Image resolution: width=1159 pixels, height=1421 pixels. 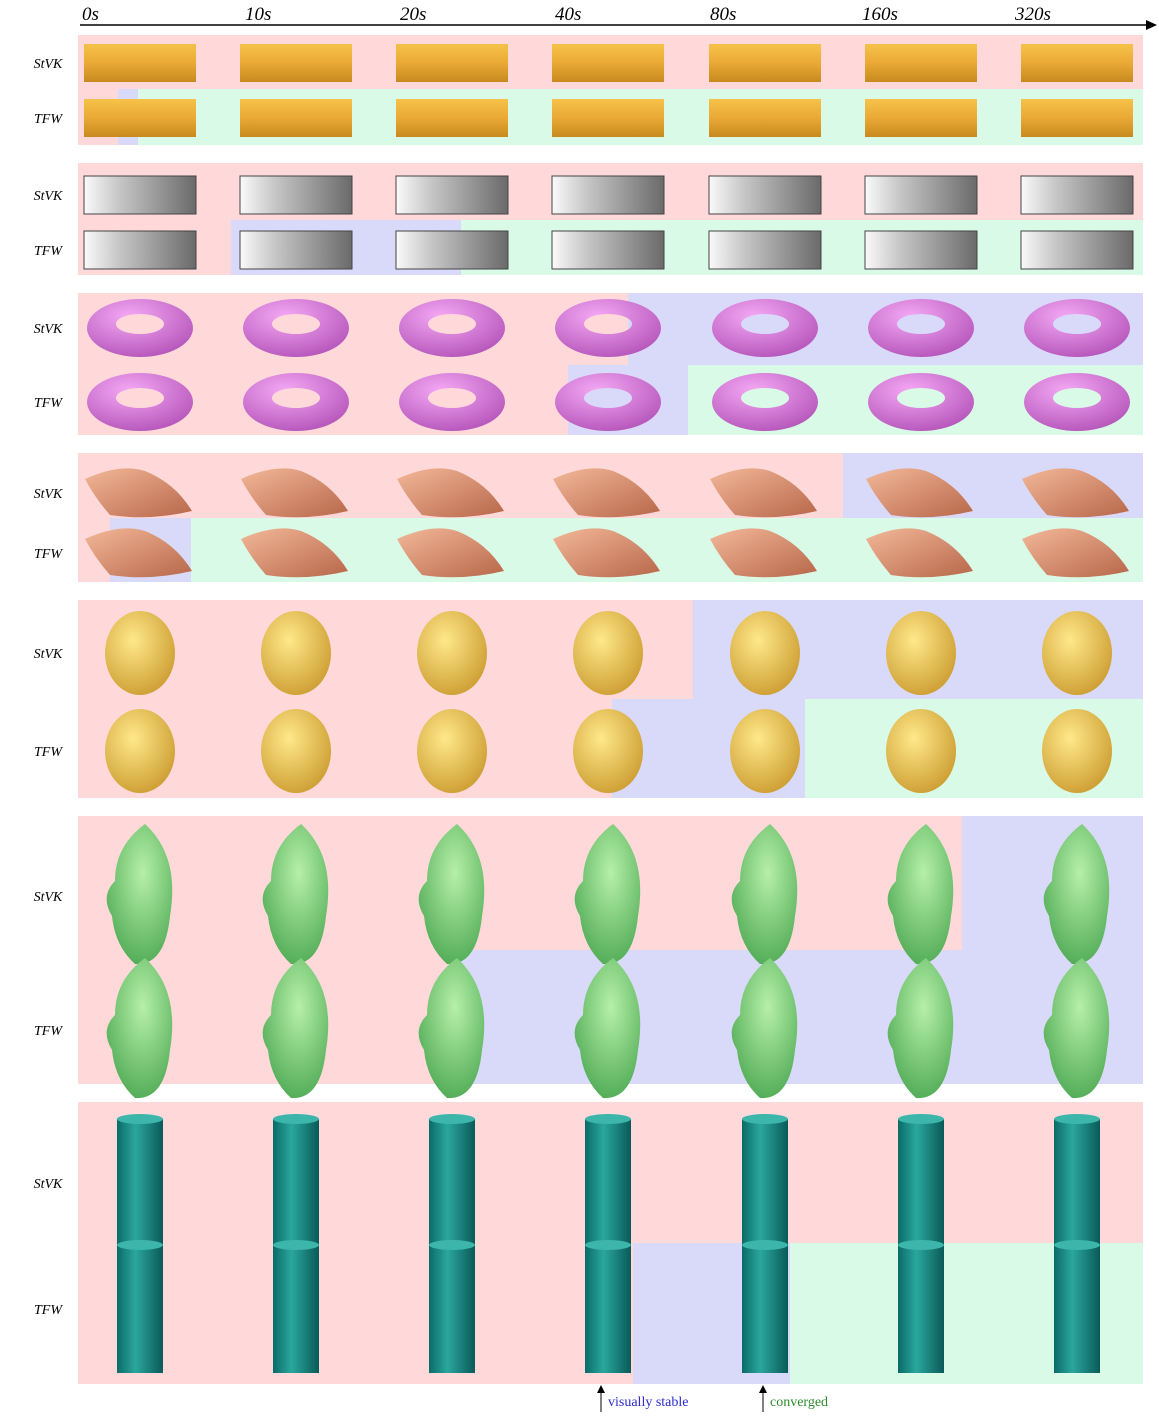 What do you see at coordinates (413, 14) in the screenshot?
I see `time-label: 20s` at bounding box center [413, 14].